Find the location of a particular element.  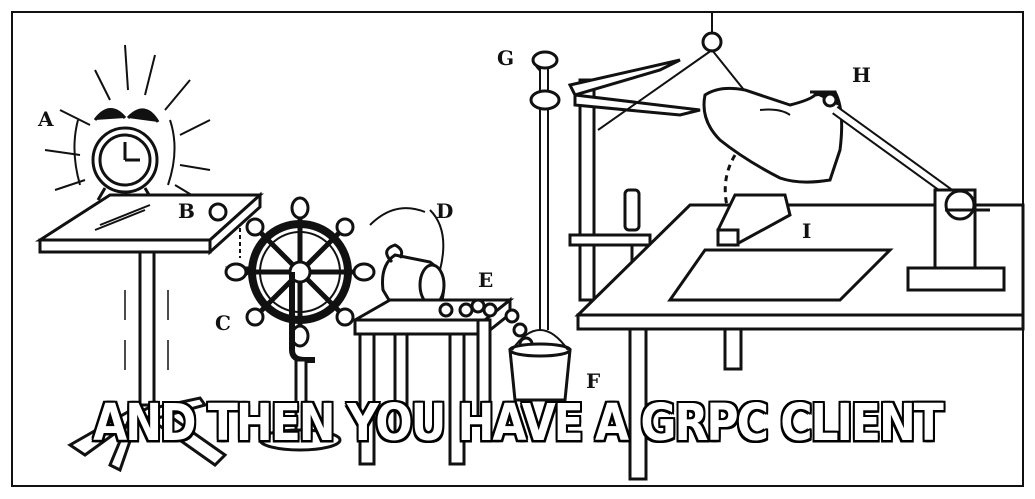

scissors-stand is located at coordinates (615, 190).